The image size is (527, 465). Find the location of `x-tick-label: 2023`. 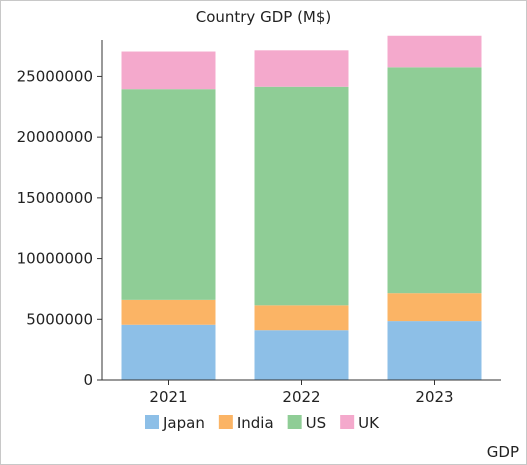

x-tick-label: 2023 is located at coordinates (434, 397).